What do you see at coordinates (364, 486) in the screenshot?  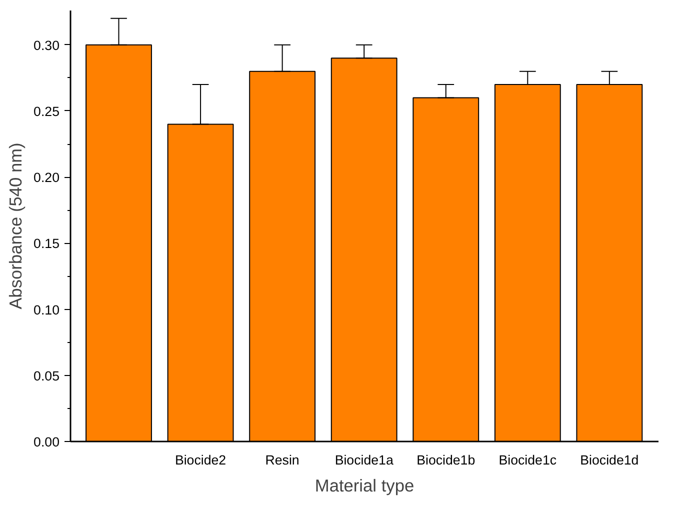 I see `x-axis-title: Material type` at bounding box center [364, 486].